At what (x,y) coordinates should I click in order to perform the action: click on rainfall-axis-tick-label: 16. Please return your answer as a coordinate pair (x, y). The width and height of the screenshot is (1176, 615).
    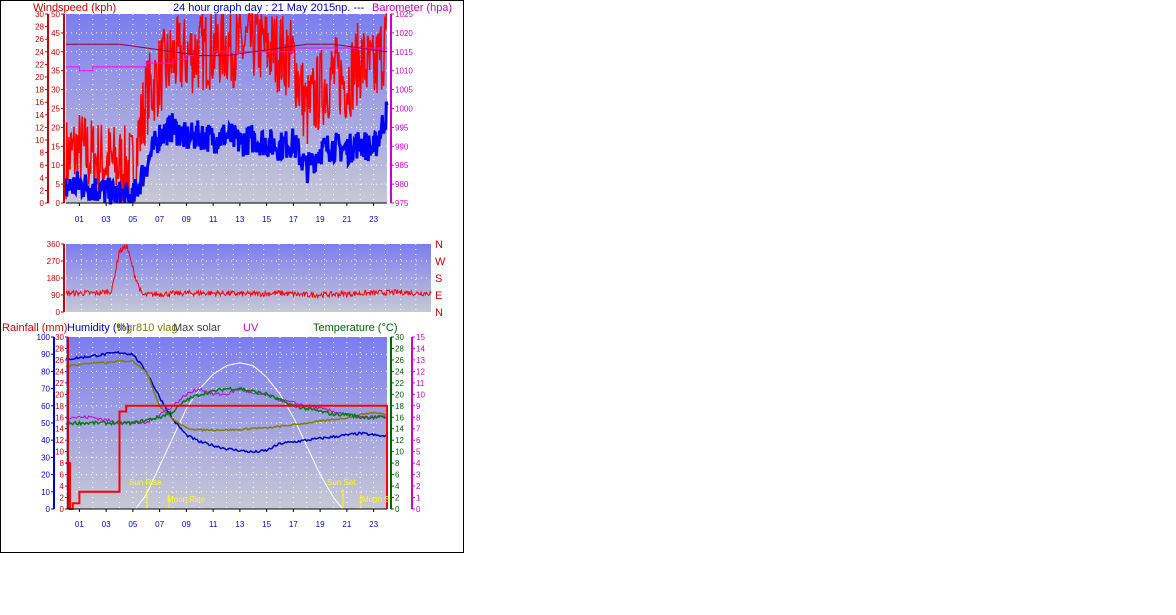
    Looking at the image, I should click on (59, 417).